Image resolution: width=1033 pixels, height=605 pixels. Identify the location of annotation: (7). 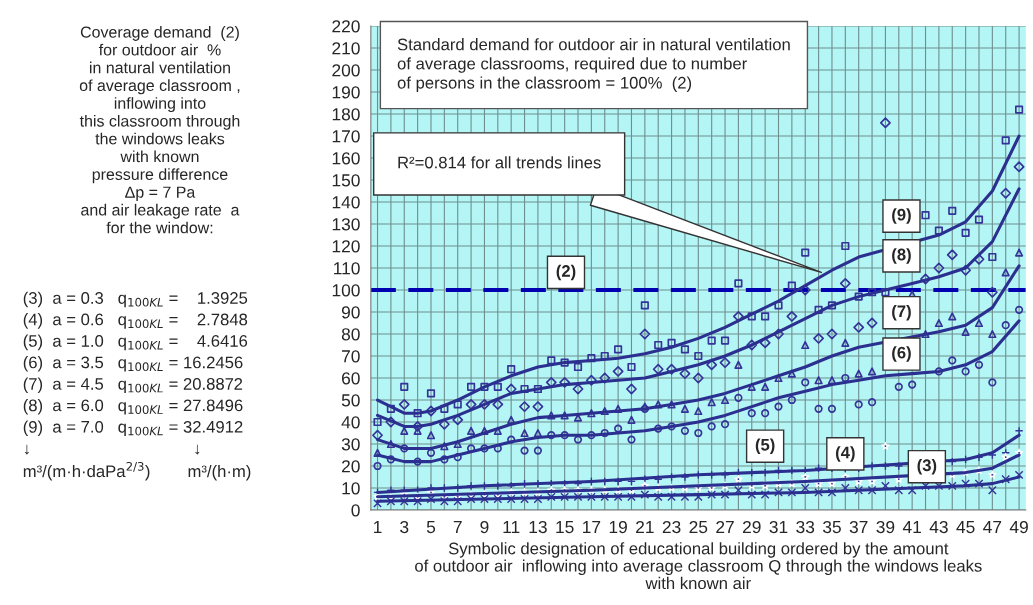
(901, 312).